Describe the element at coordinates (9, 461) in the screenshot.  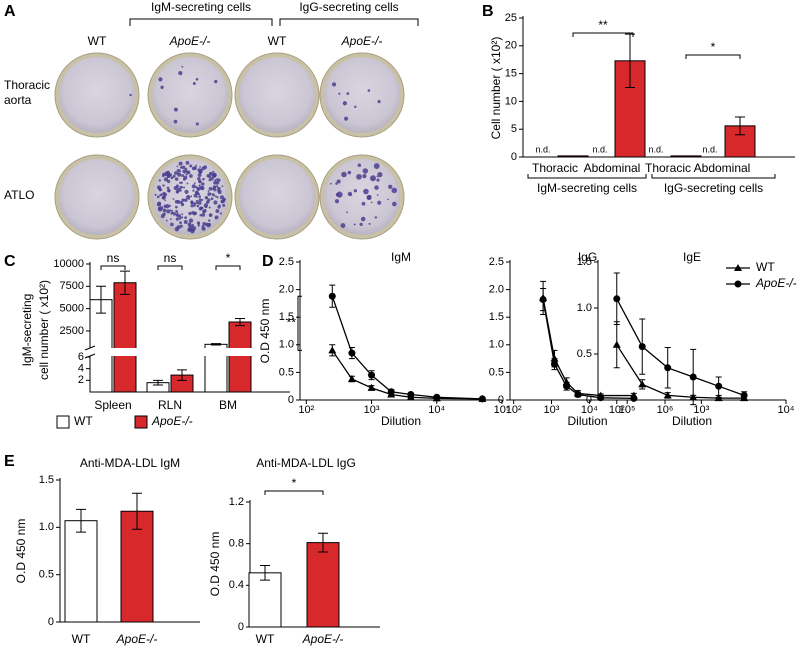
I see `panel-label: E` at that location.